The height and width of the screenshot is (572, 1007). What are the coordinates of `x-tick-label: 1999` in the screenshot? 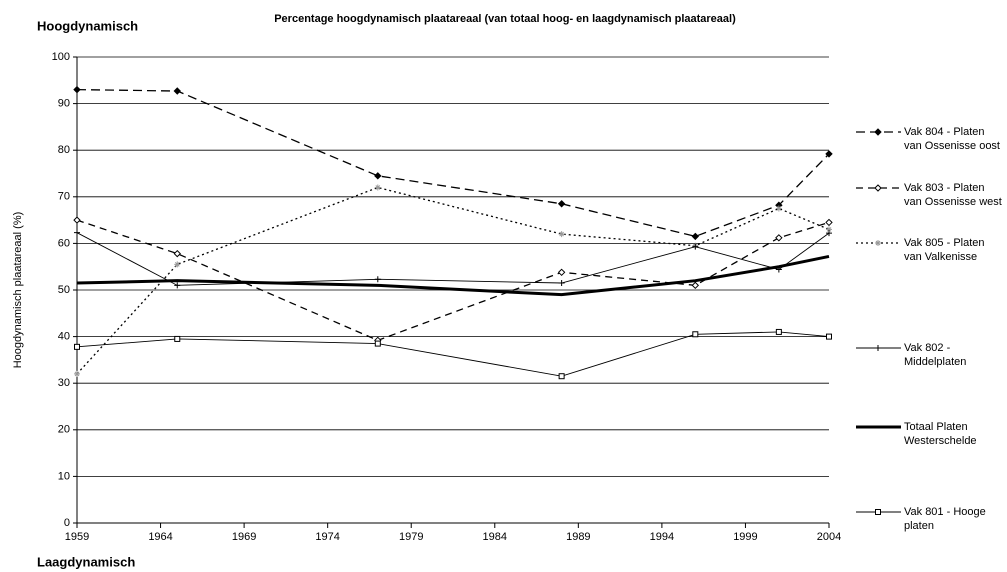 It's located at (745, 537).